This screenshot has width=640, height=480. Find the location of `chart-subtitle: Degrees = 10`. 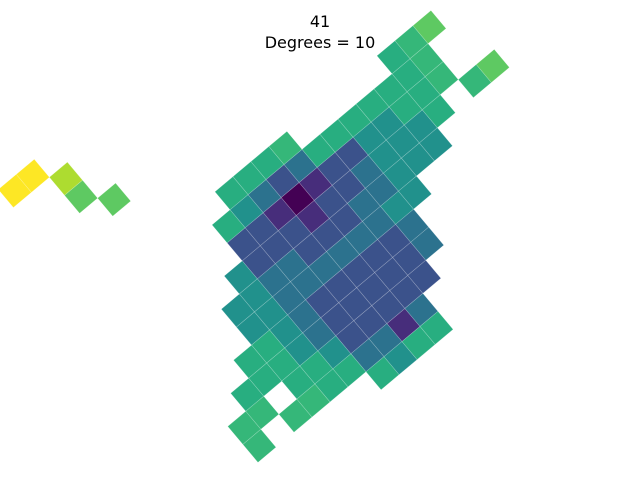

chart-subtitle: Degrees = 10 is located at coordinates (320, 42).